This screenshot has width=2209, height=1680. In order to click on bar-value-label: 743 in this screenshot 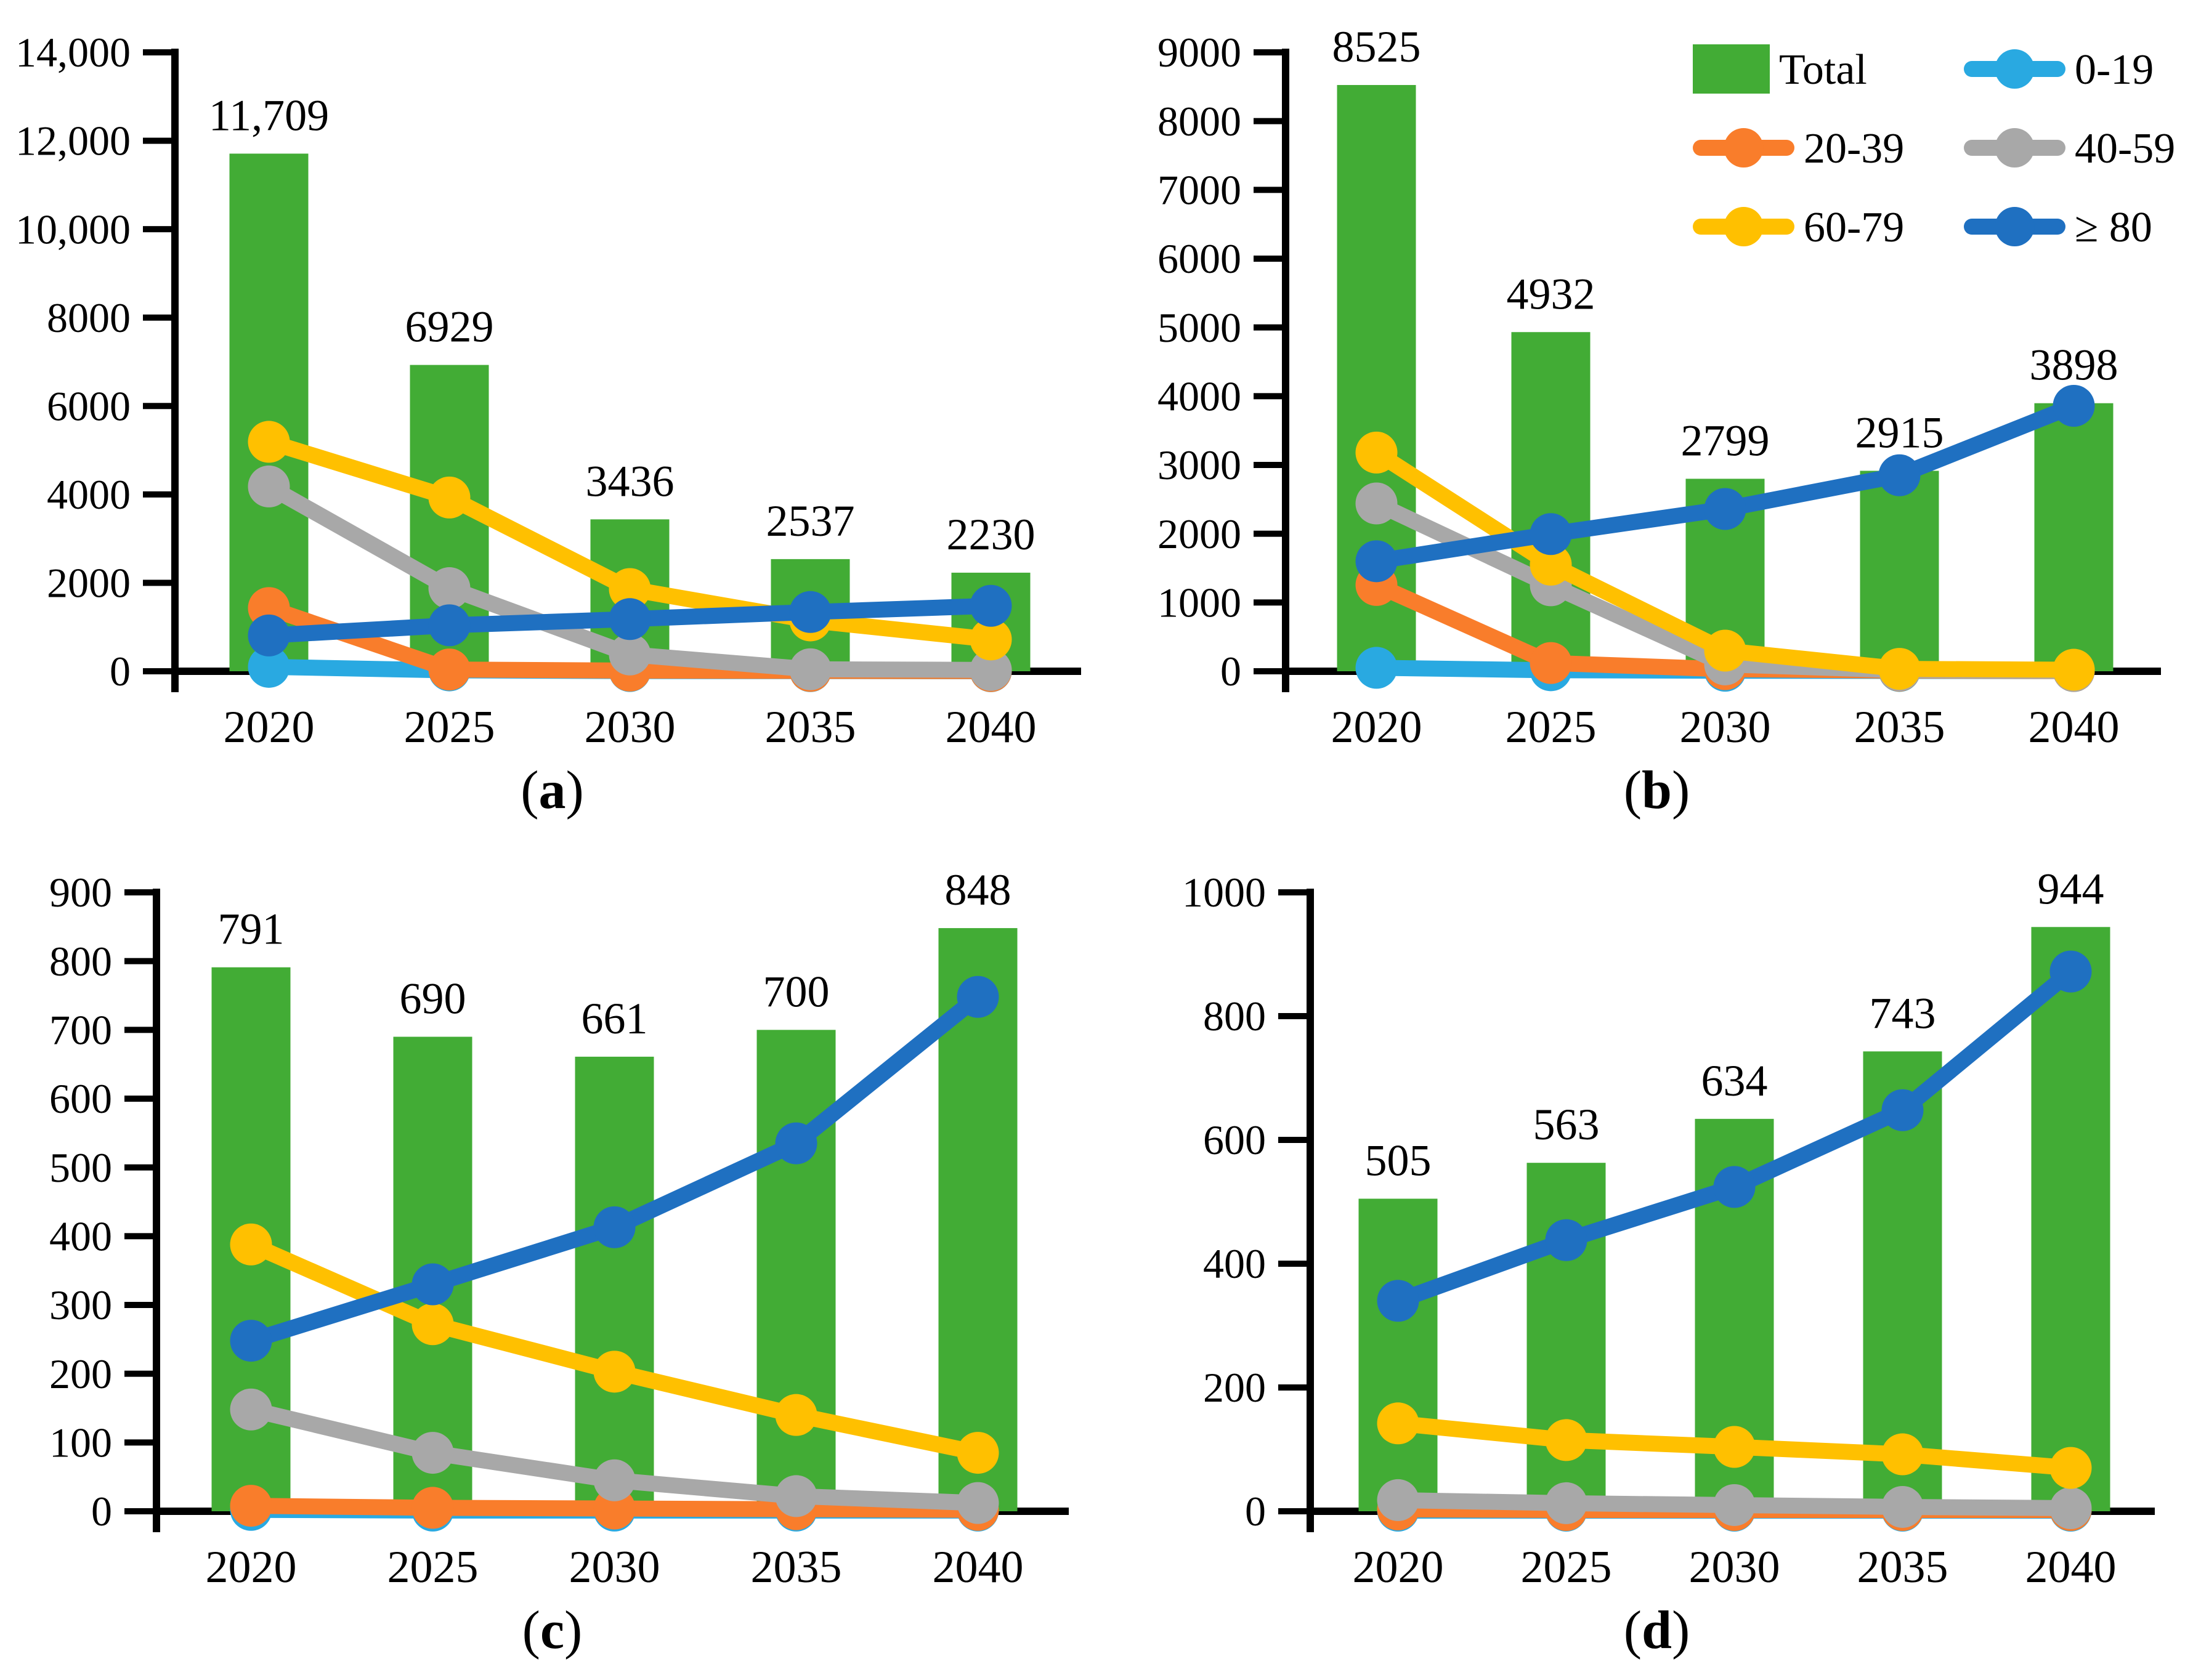, I will do `click(1903, 1013)`.